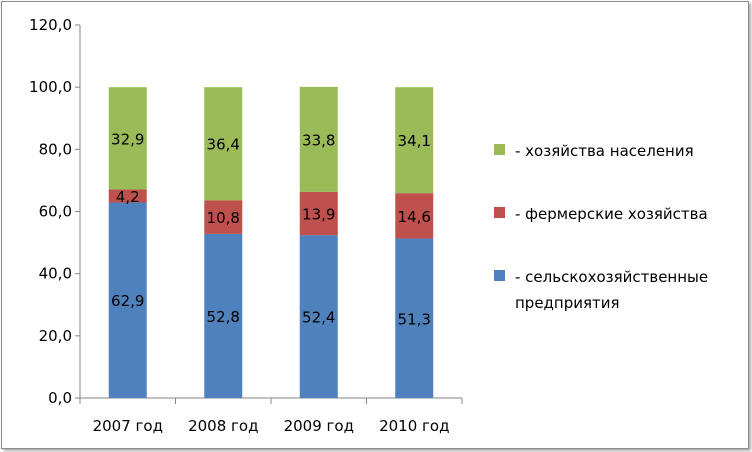 The width and height of the screenshot is (752, 452). What do you see at coordinates (55, 274) in the screenshot?
I see `y-tick-label: 40,0` at bounding box center [55, 274].